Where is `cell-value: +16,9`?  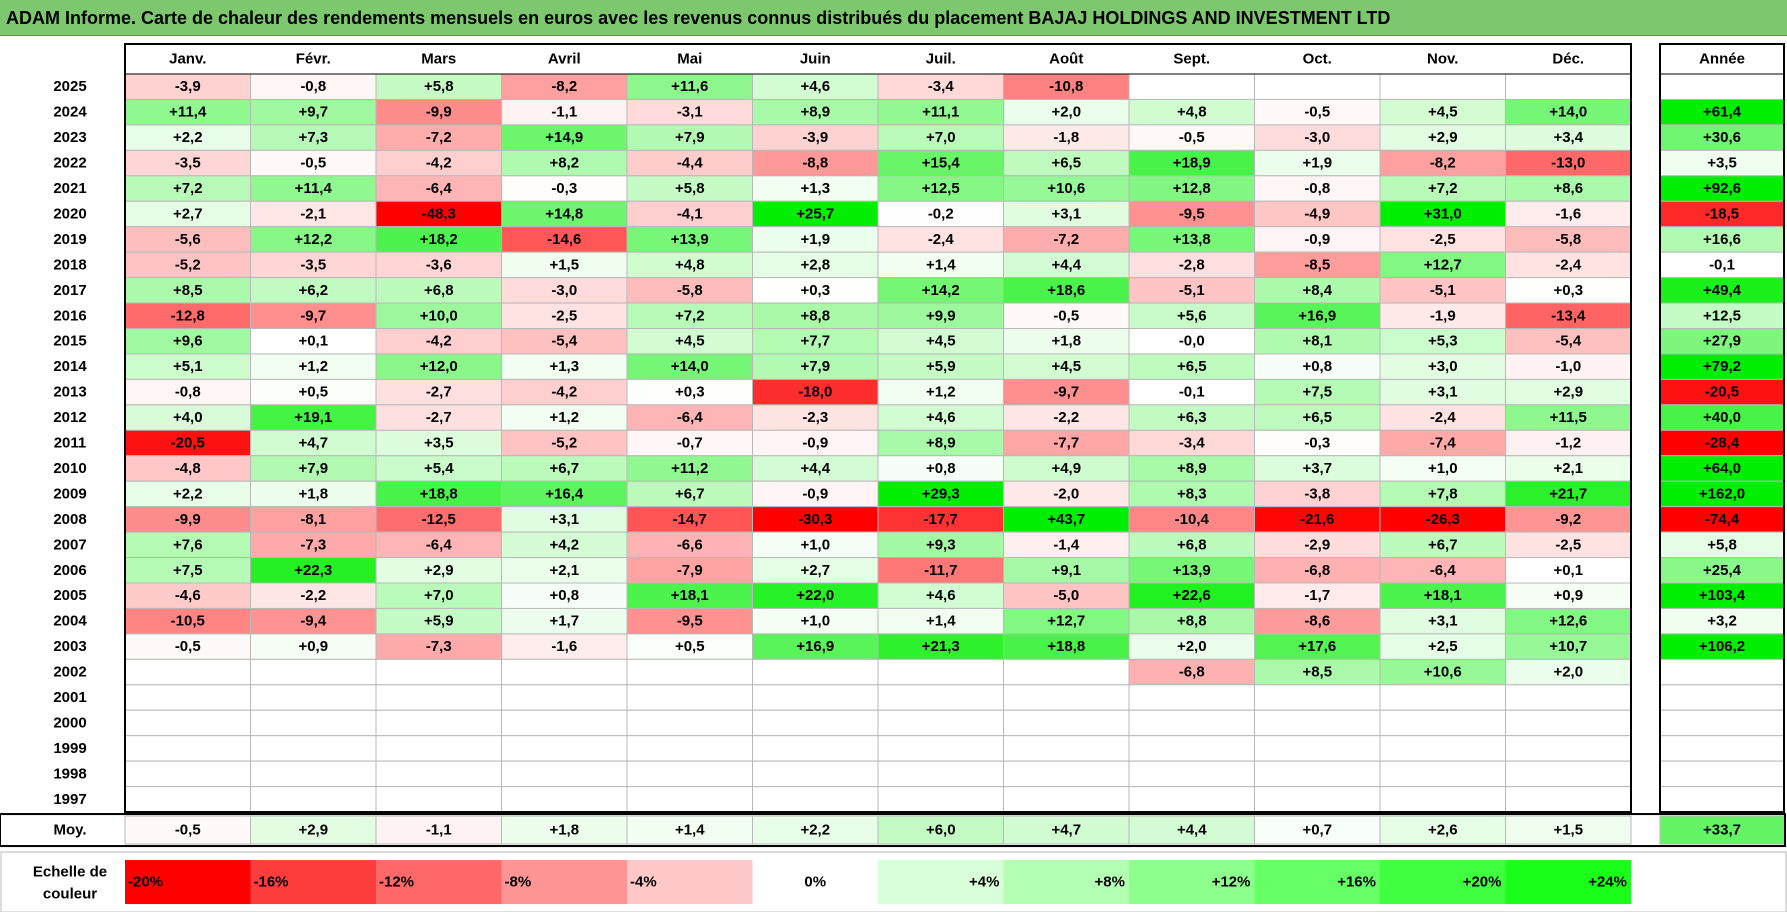
cell-value: +16,9 is located at coordinates (815, 646).